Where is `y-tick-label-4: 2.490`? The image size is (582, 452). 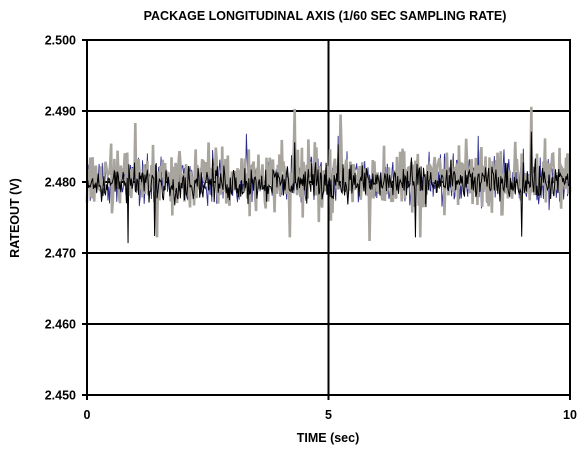
y-tick-label-4: 2.490 is located at coordinates (60, 112).